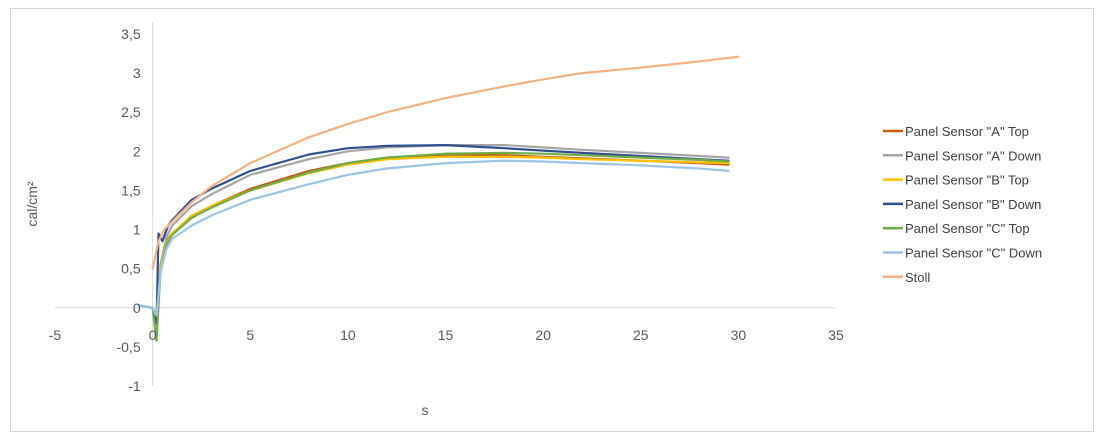  I want to click on x-tick-label: 5, so click(250, 335).